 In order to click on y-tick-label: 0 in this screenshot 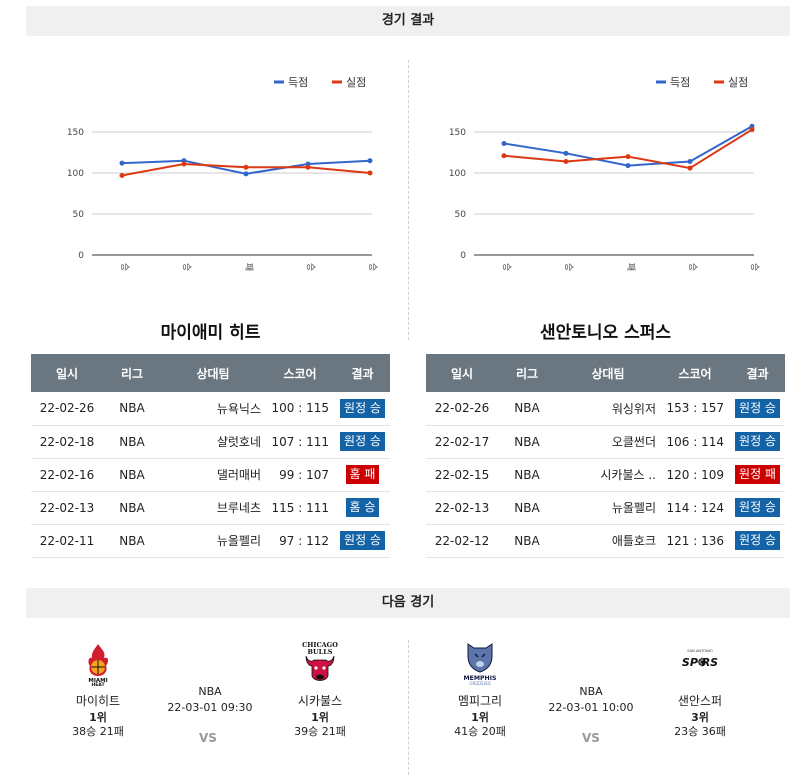, I will do `click(463, 256)`.